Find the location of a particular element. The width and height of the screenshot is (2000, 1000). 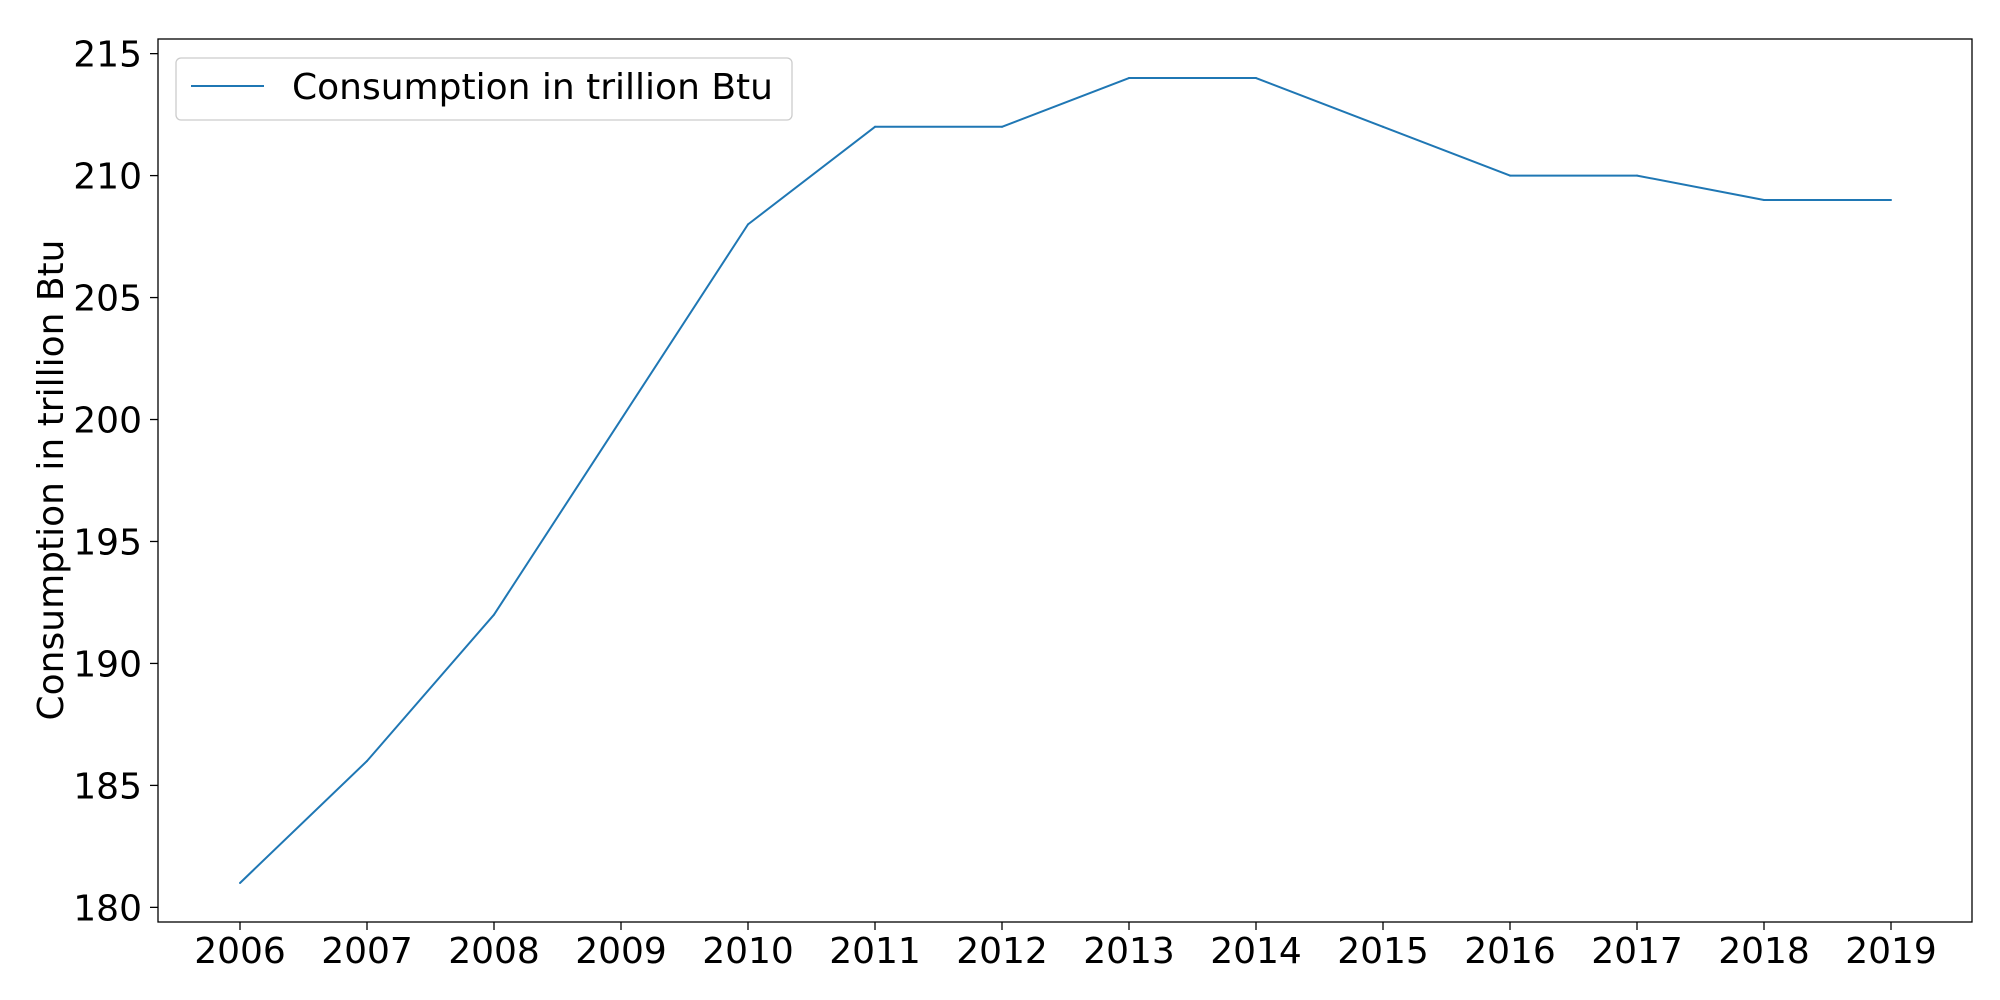

y-tick-label: 200 is located at coordinates (107, 421).